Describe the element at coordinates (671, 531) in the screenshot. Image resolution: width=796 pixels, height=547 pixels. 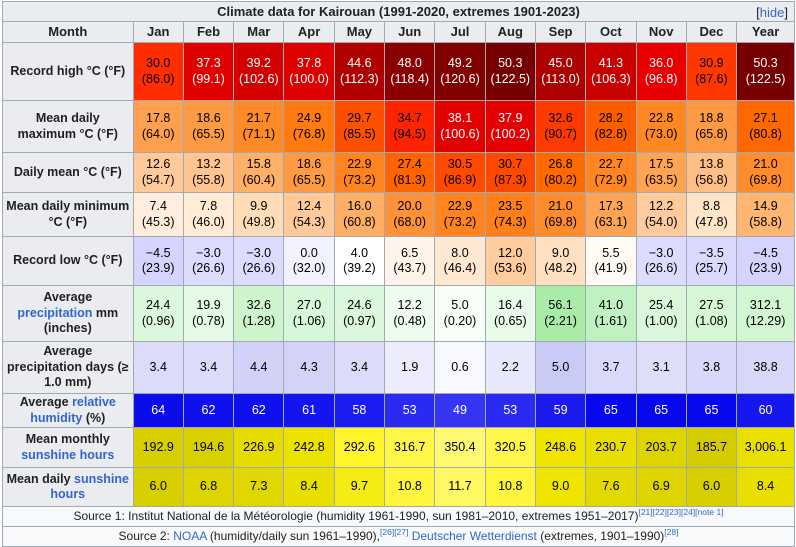
I see `citation-ref: [28]` at that location.